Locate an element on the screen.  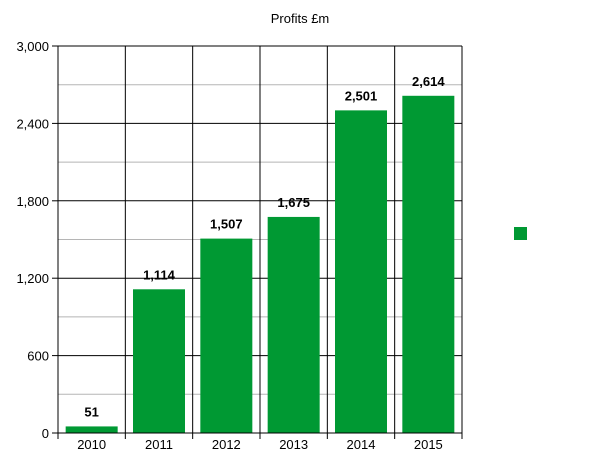
x-tick-label: 2015 is located at coordinates (428, 444).